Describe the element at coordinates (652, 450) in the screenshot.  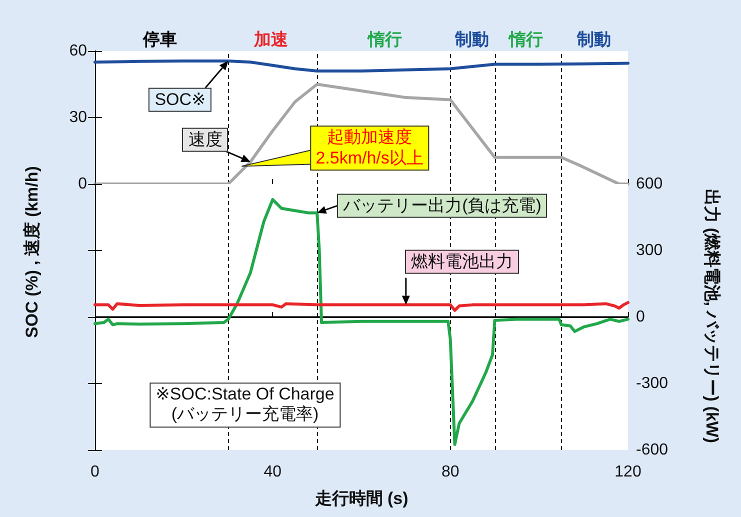
I see `y-tick-label: -600` at that location.